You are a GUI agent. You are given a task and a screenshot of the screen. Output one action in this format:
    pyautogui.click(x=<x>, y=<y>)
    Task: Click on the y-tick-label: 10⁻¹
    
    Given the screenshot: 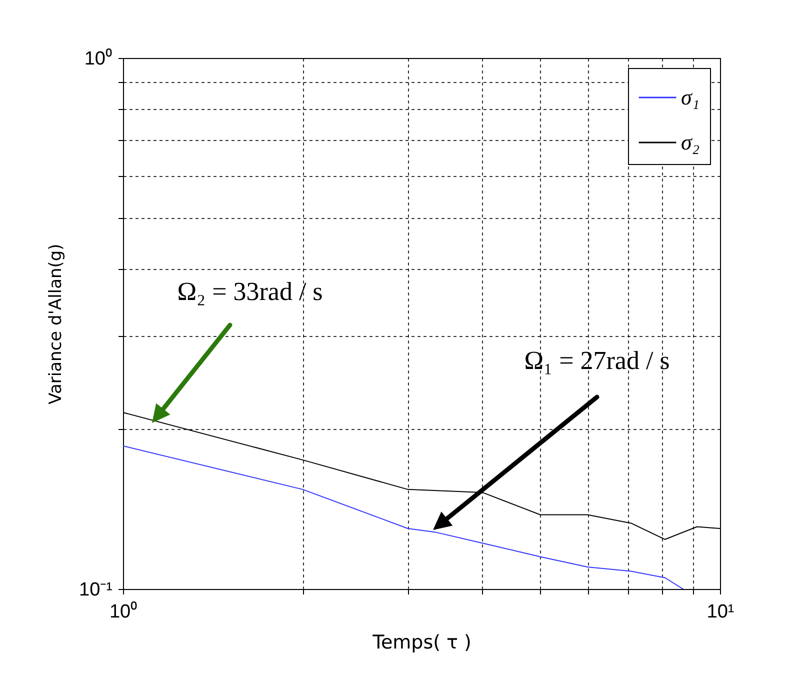 What is the action you would take?
    pyautogui.click(x=95, y=590)
    